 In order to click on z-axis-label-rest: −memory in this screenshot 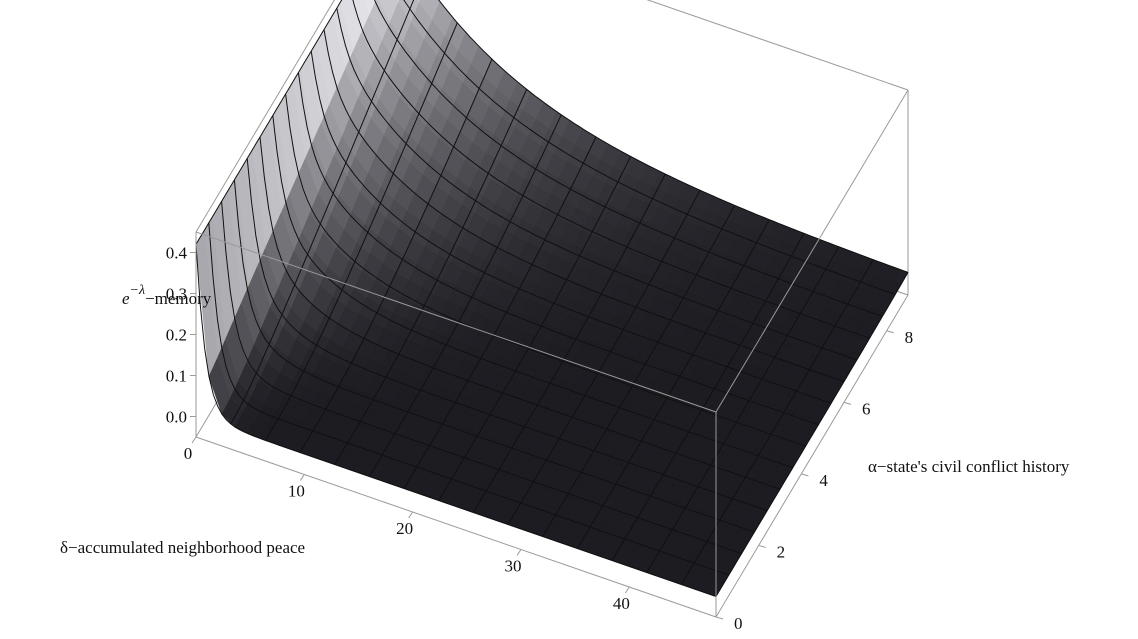, I will do `click(178, 298)`.